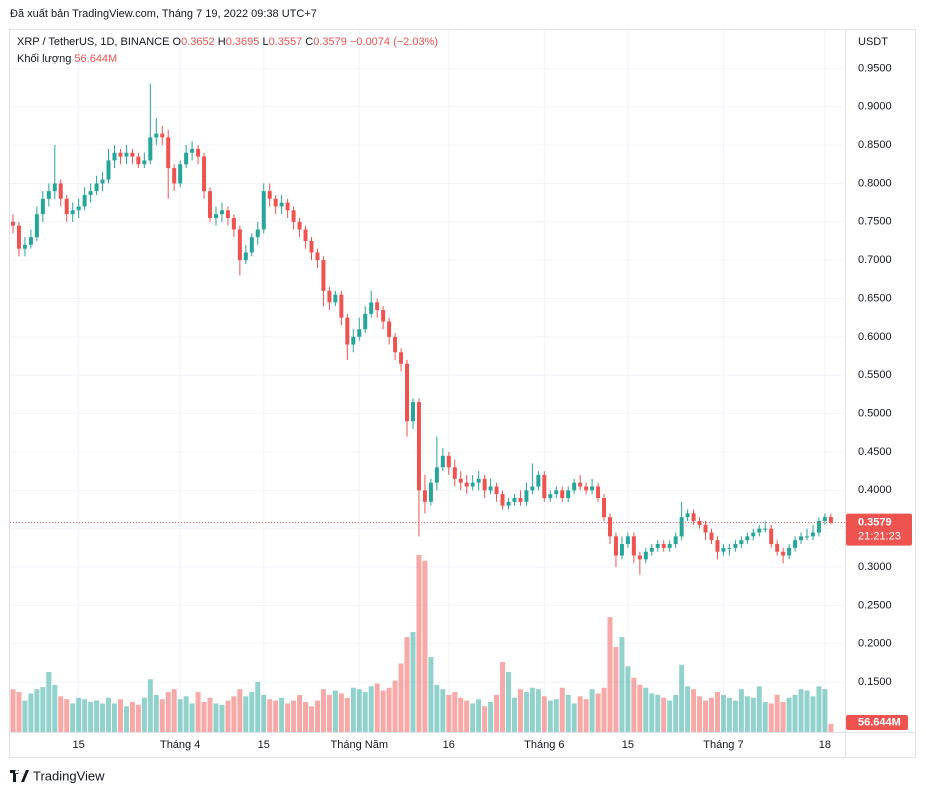  Describe the element at coordinates (875, 682) in the screenshot. I see `y-tick-label: 0.1500` at that location.